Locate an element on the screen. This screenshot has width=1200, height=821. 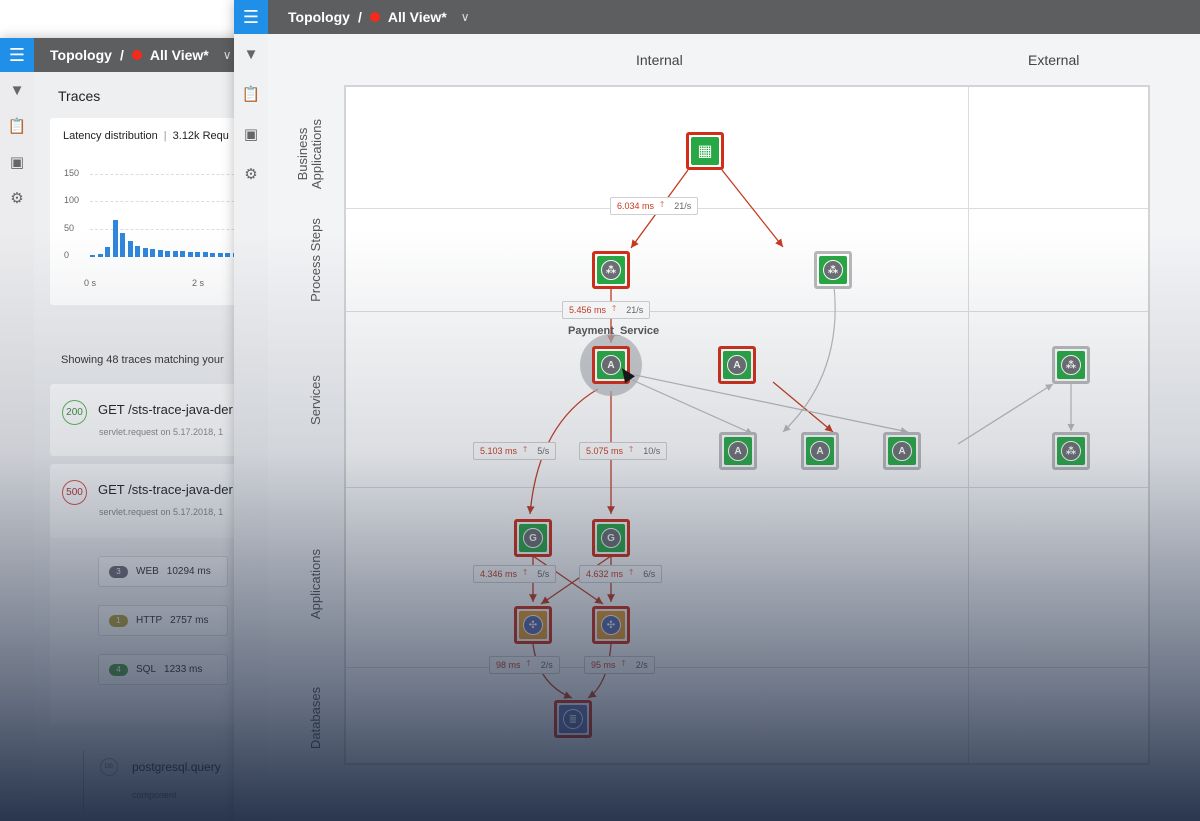
y-tick: 0 is located at coordinates (67, 255).